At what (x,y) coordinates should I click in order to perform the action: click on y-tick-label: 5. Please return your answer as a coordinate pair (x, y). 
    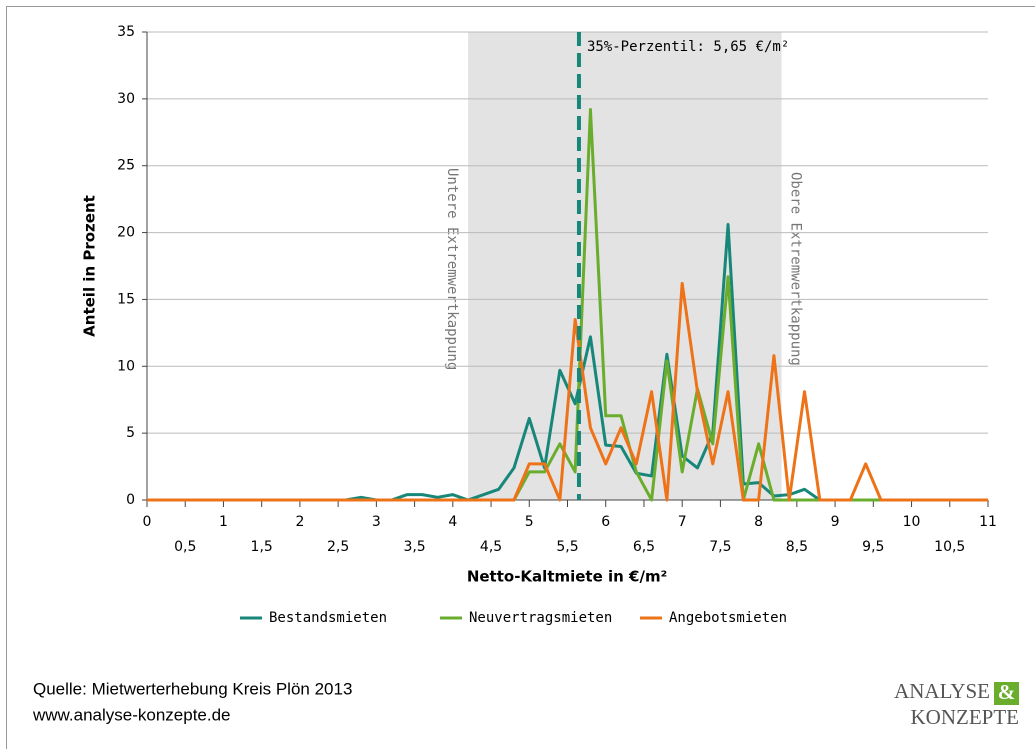
    Looking at the image, I should click on (130, 433).